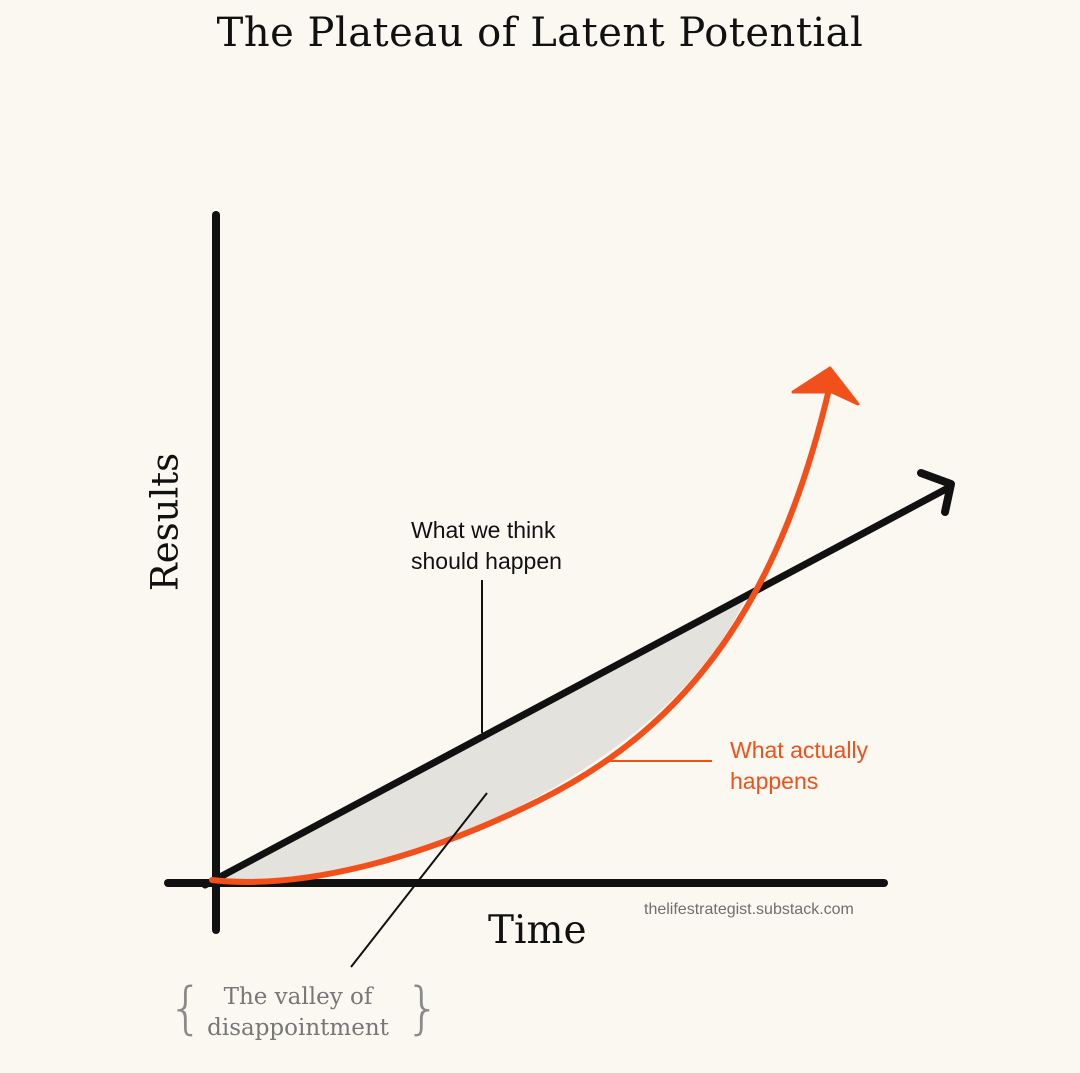 This screenshot has width=1080, height=1073. What do you see at coordinates (799, 750) in the screenshot?
I see `actual-annotation-line1: What actually` at bounding box center [799, 750].